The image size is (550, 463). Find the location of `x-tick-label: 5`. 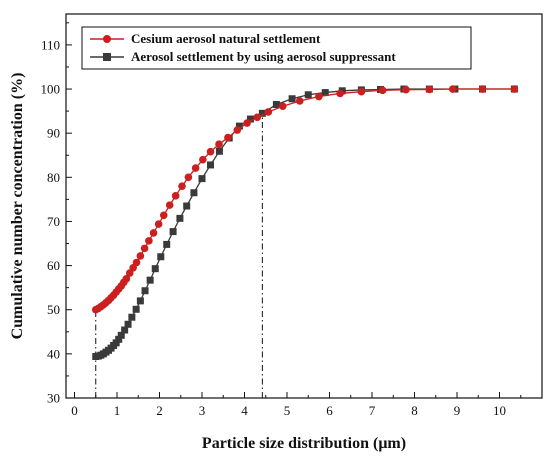

x-tick-label: 5 is located at coordinates (287, 410).